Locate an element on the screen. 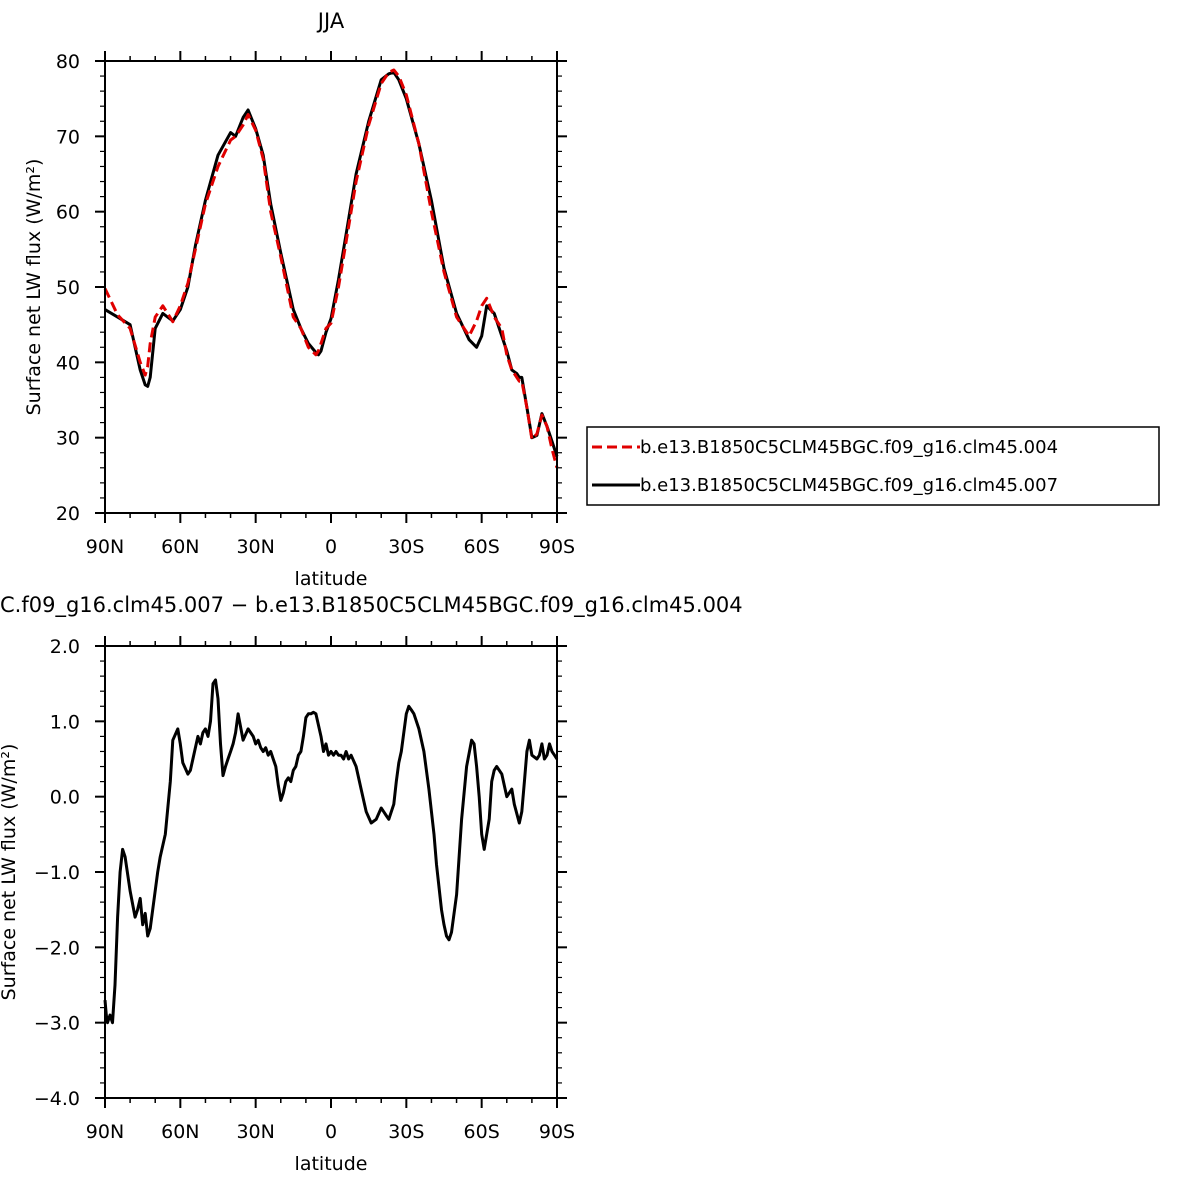 The width and height of the screenshot is (1180, 1180). legend-box is located at coordinates (873, 466).